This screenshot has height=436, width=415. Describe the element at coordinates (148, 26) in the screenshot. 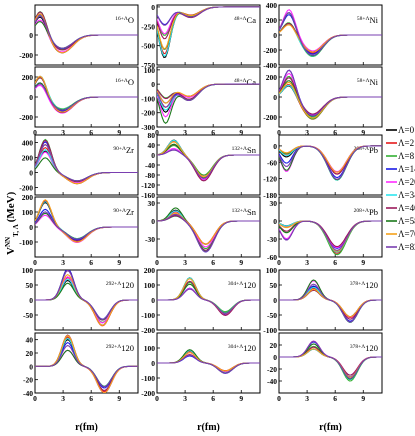

I see `y-tick-label: -250` at that location.